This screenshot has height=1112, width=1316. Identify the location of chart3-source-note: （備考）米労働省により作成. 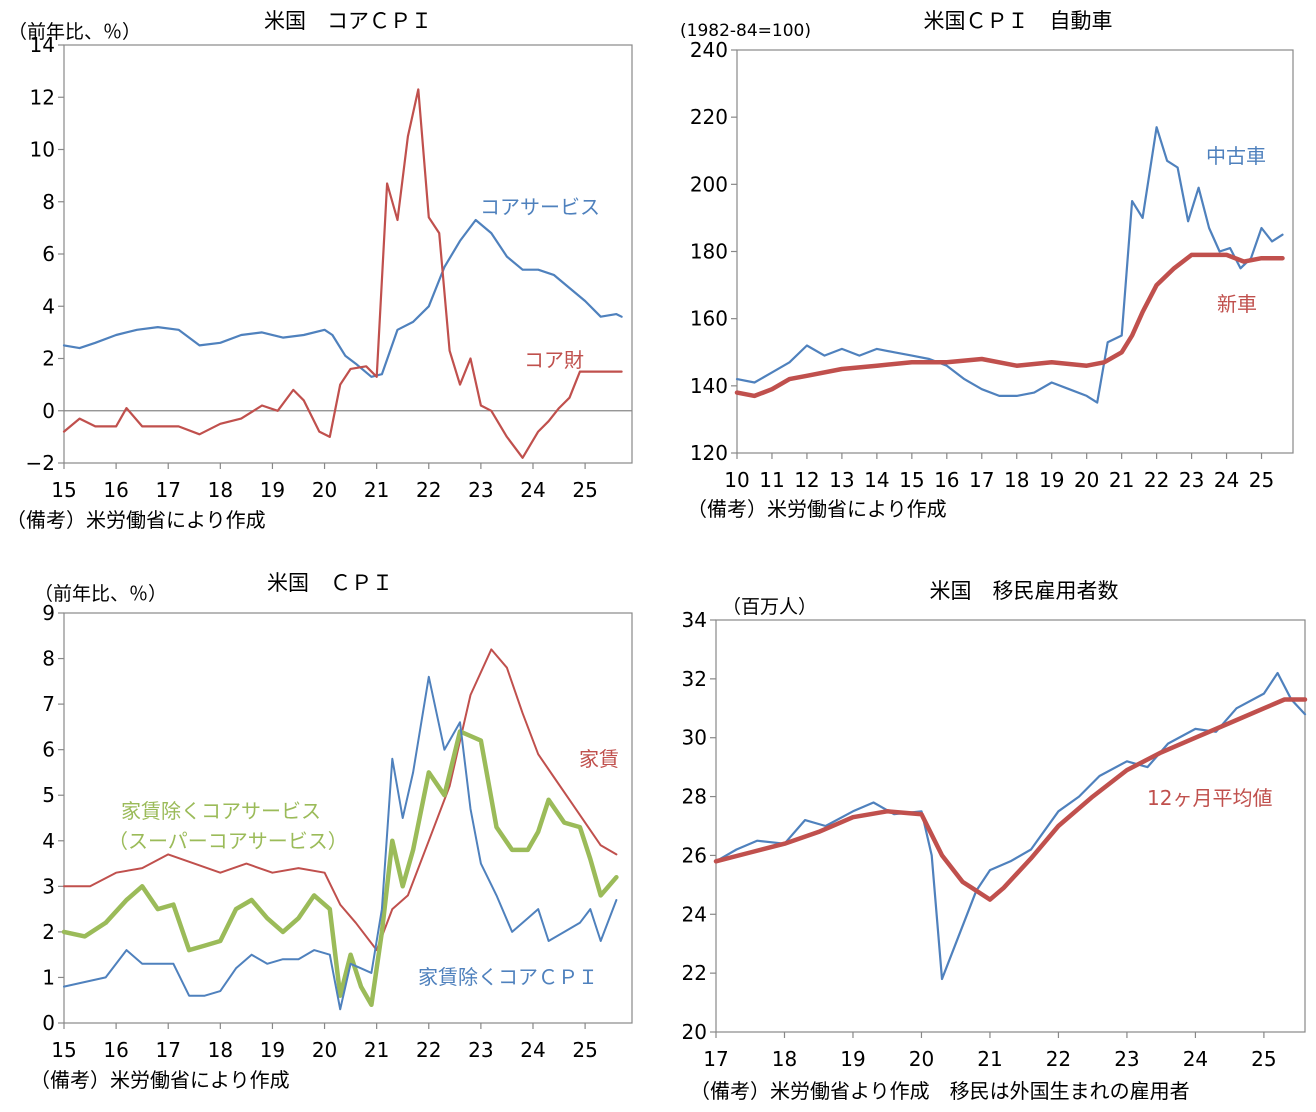
(160, 1080).